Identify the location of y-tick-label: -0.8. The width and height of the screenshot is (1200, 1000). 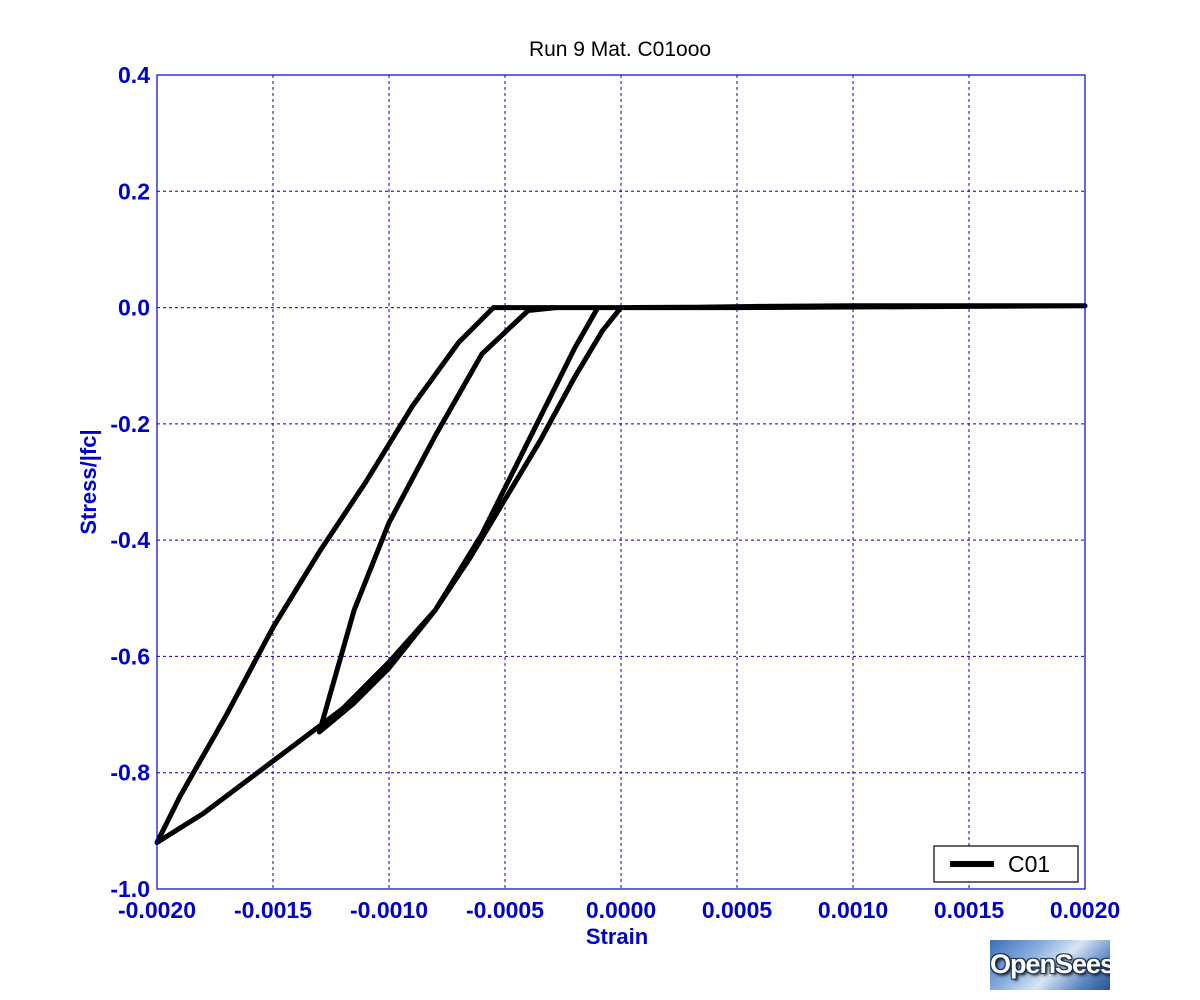
(130, 773).